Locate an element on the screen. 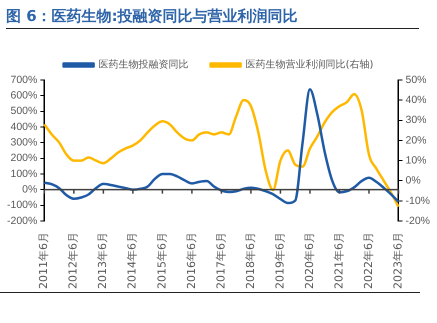  y-tick-label: 0% is located at coordinates (30, 190).